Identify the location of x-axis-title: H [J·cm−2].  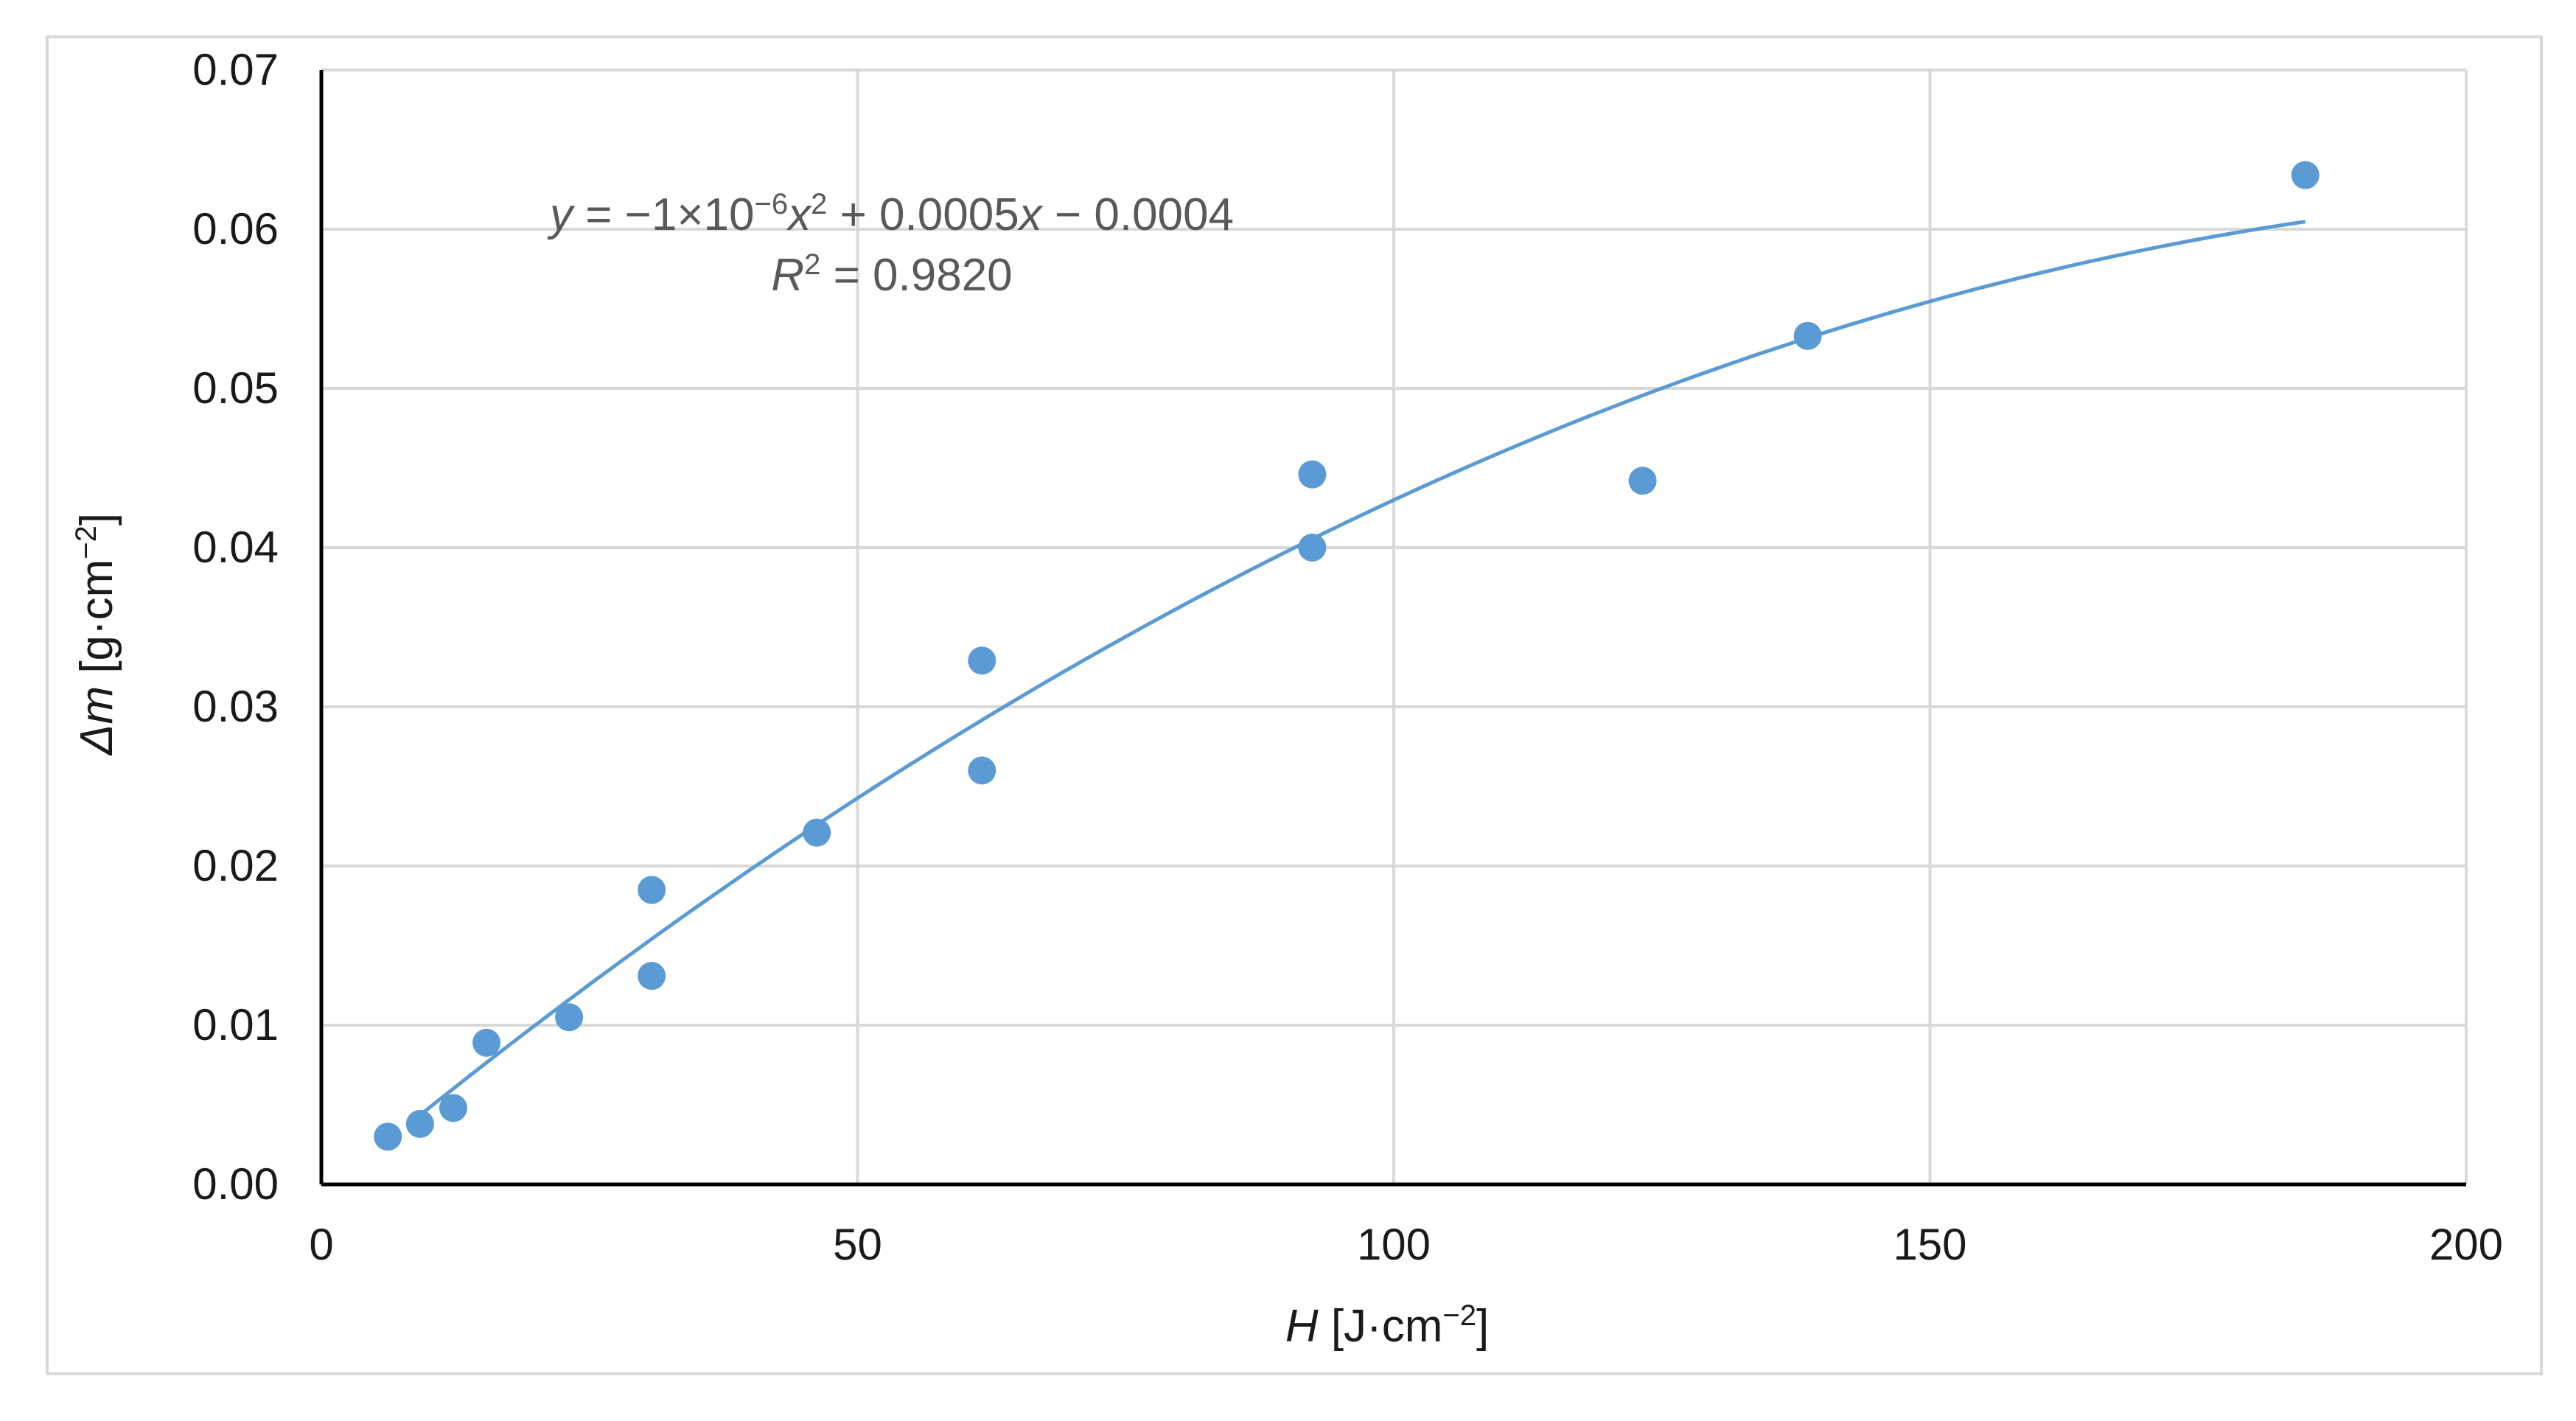
(1387, 1325).